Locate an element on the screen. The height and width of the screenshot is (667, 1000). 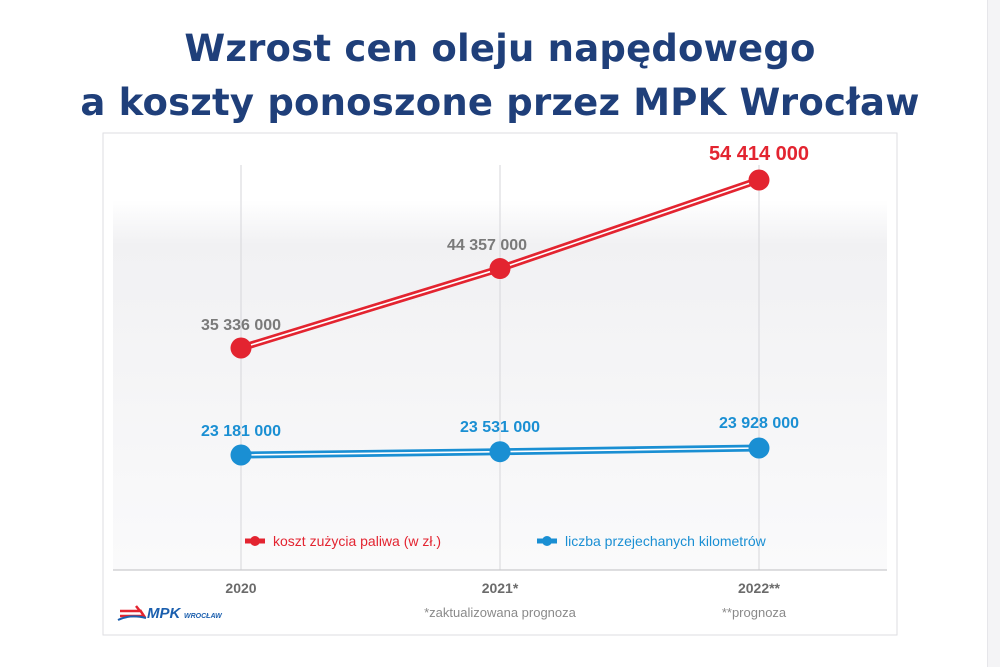
data-label: 23 531 000 is located at coordinates (500, 427).